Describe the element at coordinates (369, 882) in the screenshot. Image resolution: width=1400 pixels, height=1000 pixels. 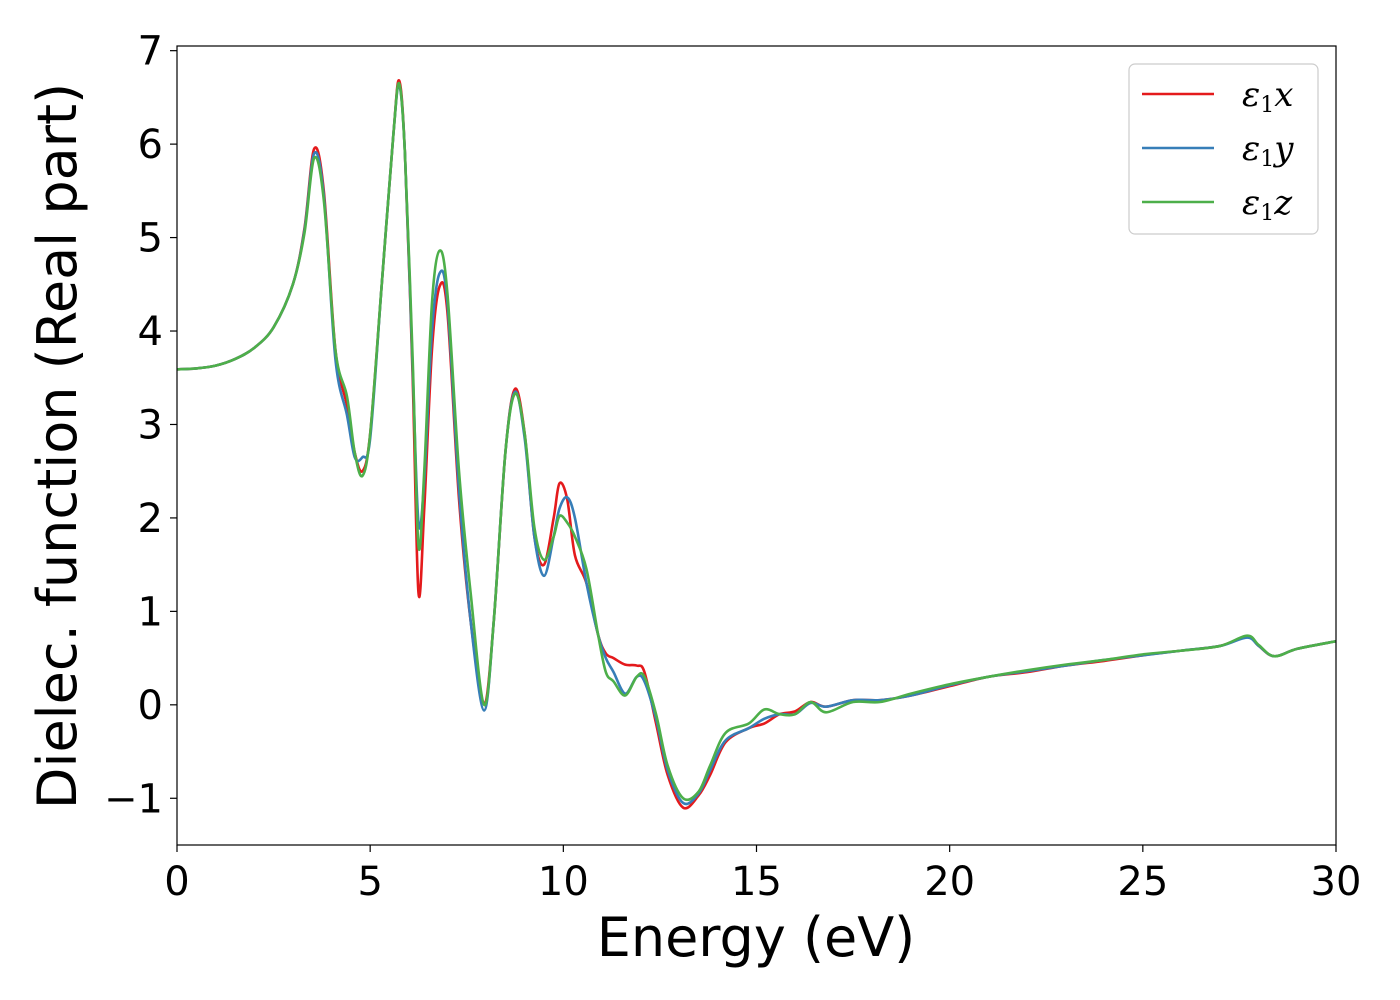
I see `x-tick-label: 5` at that location.